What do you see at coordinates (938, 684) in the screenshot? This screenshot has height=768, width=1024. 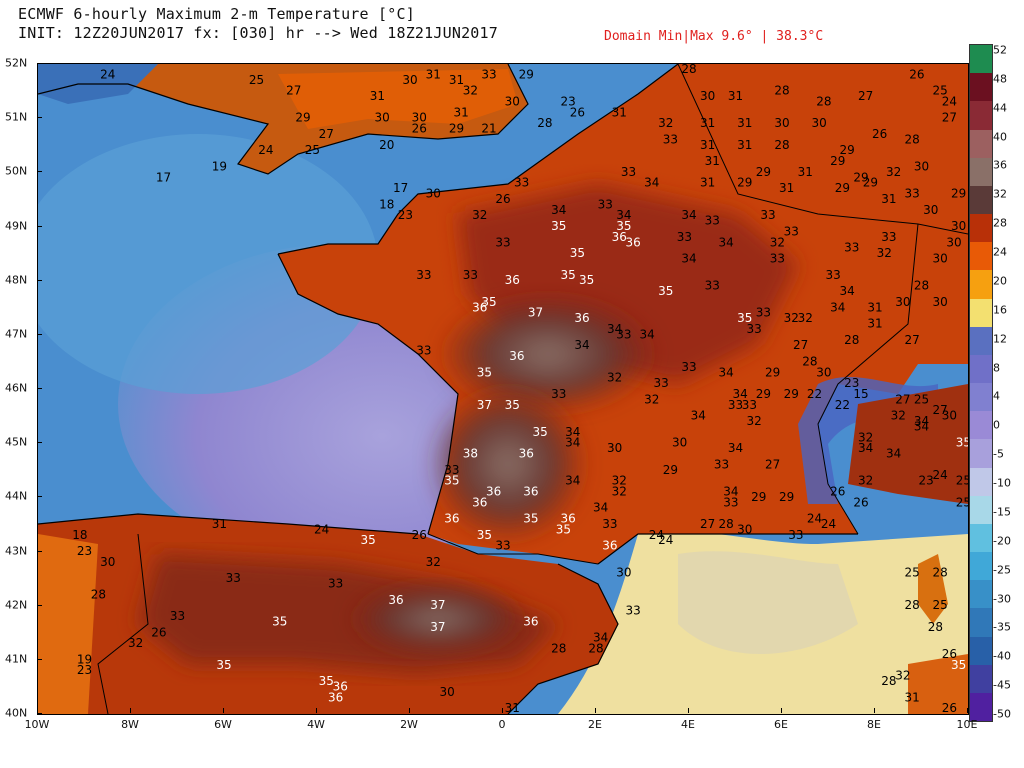 I see `sardinia-land` at bounding box center [938, 684].